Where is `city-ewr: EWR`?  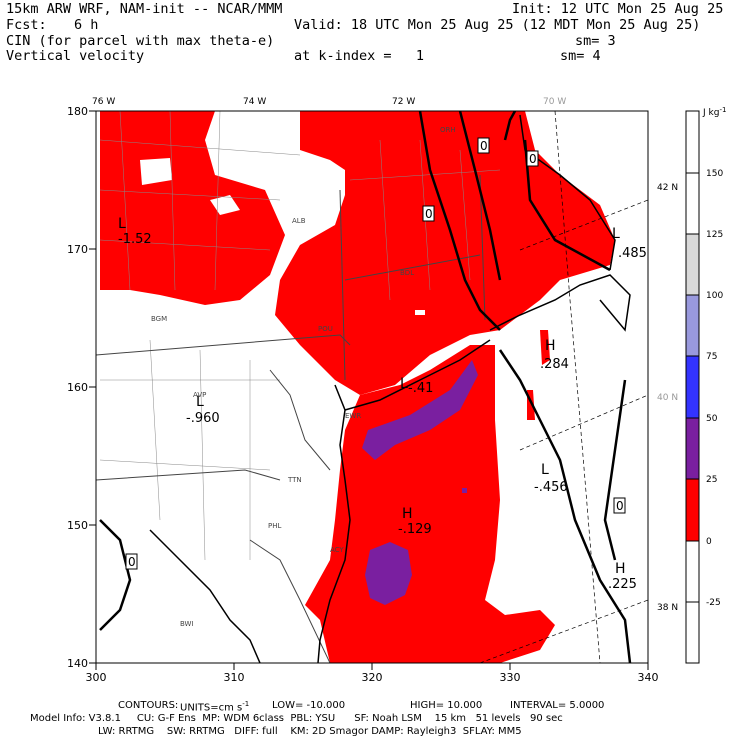
city-ewr: EWR is located at coordinates (353, 416).